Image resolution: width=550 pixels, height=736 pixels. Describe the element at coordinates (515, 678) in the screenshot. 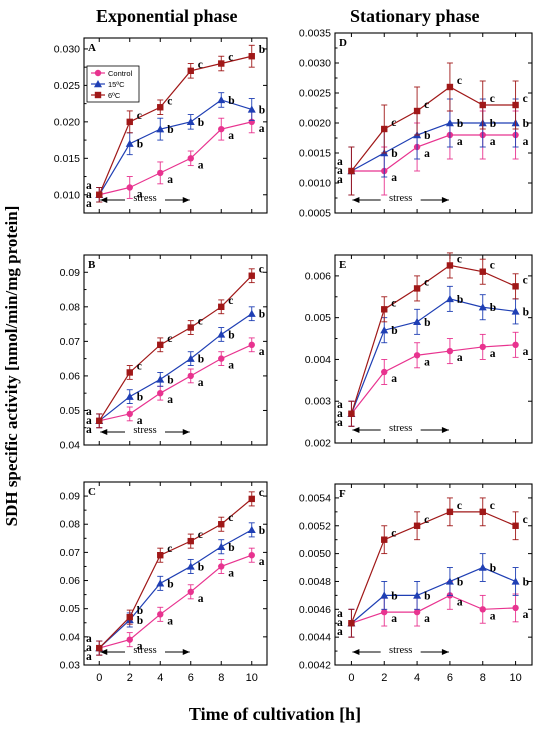

I see `x-tick-label: 10` at that location.